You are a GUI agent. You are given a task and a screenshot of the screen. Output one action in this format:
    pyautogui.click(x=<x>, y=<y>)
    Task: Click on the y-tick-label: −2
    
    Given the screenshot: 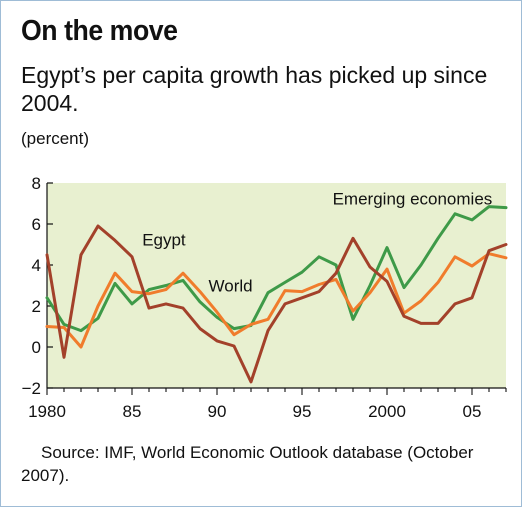 What is the action you would take?
    pyautogui.click(x=31, y=388)
    